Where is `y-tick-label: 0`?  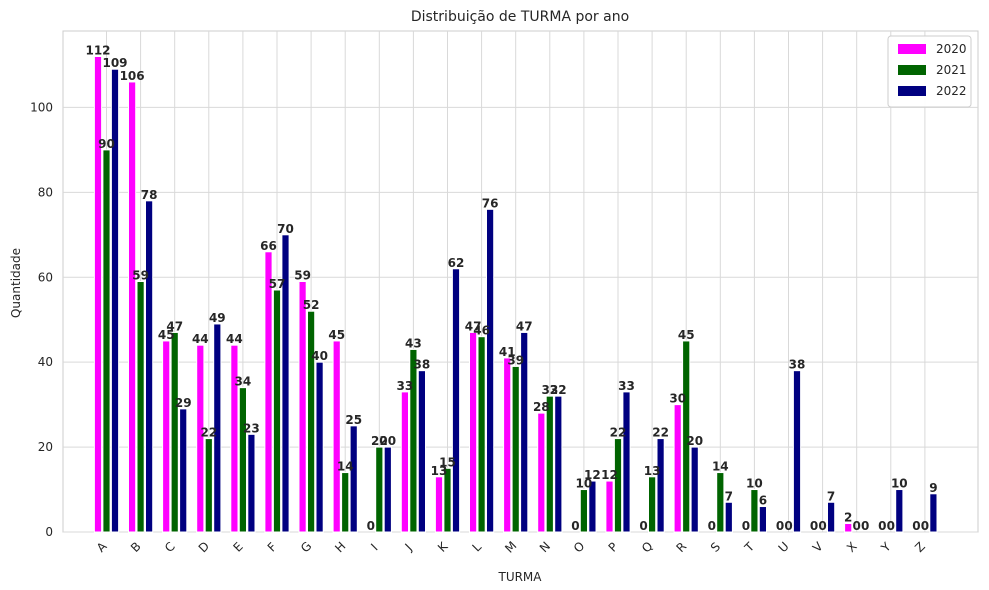
y-tick-label: 0 is located at coordinates (49, 532).